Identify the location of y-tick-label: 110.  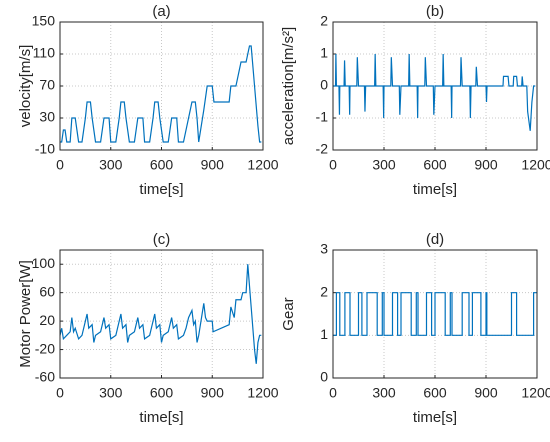
(44, 53).